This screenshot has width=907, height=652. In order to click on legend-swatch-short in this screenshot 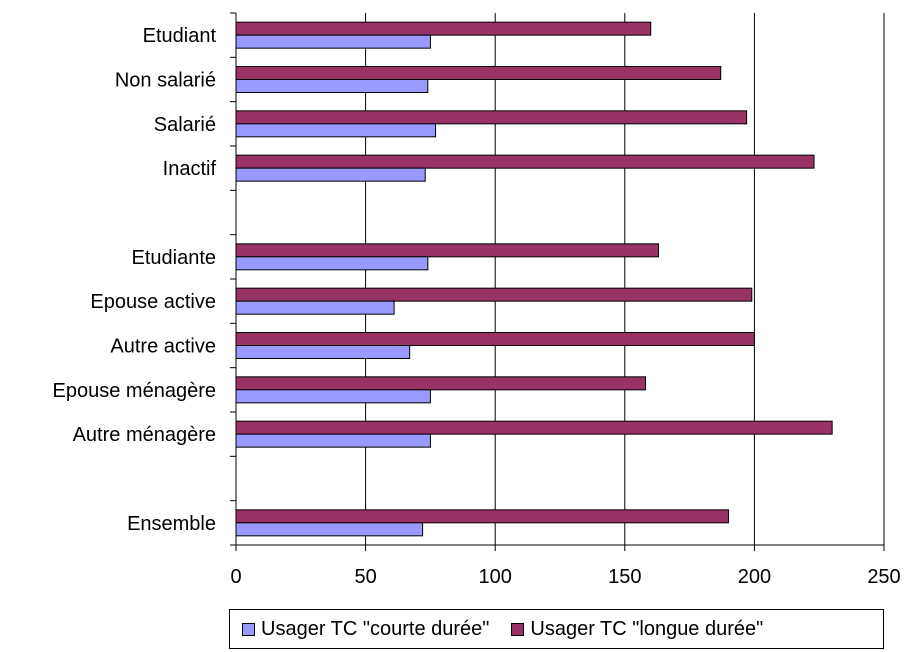, I will do `click(248, 629)`.